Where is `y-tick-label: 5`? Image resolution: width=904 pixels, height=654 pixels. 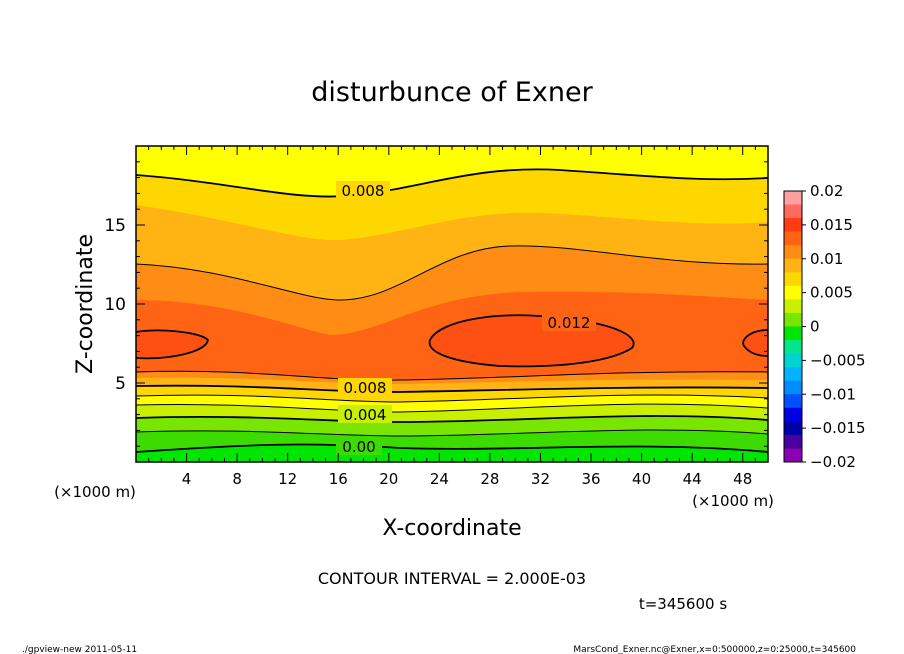
y-tick-label: 5 is located at coordinates (120, 384).